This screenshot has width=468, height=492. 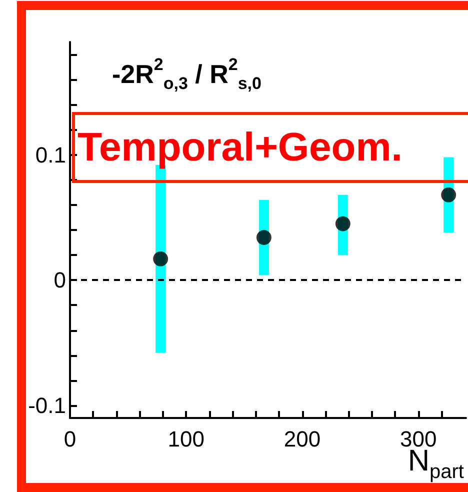 I want to click on y-tick-label: 0.1, so click(x=50, y=155).